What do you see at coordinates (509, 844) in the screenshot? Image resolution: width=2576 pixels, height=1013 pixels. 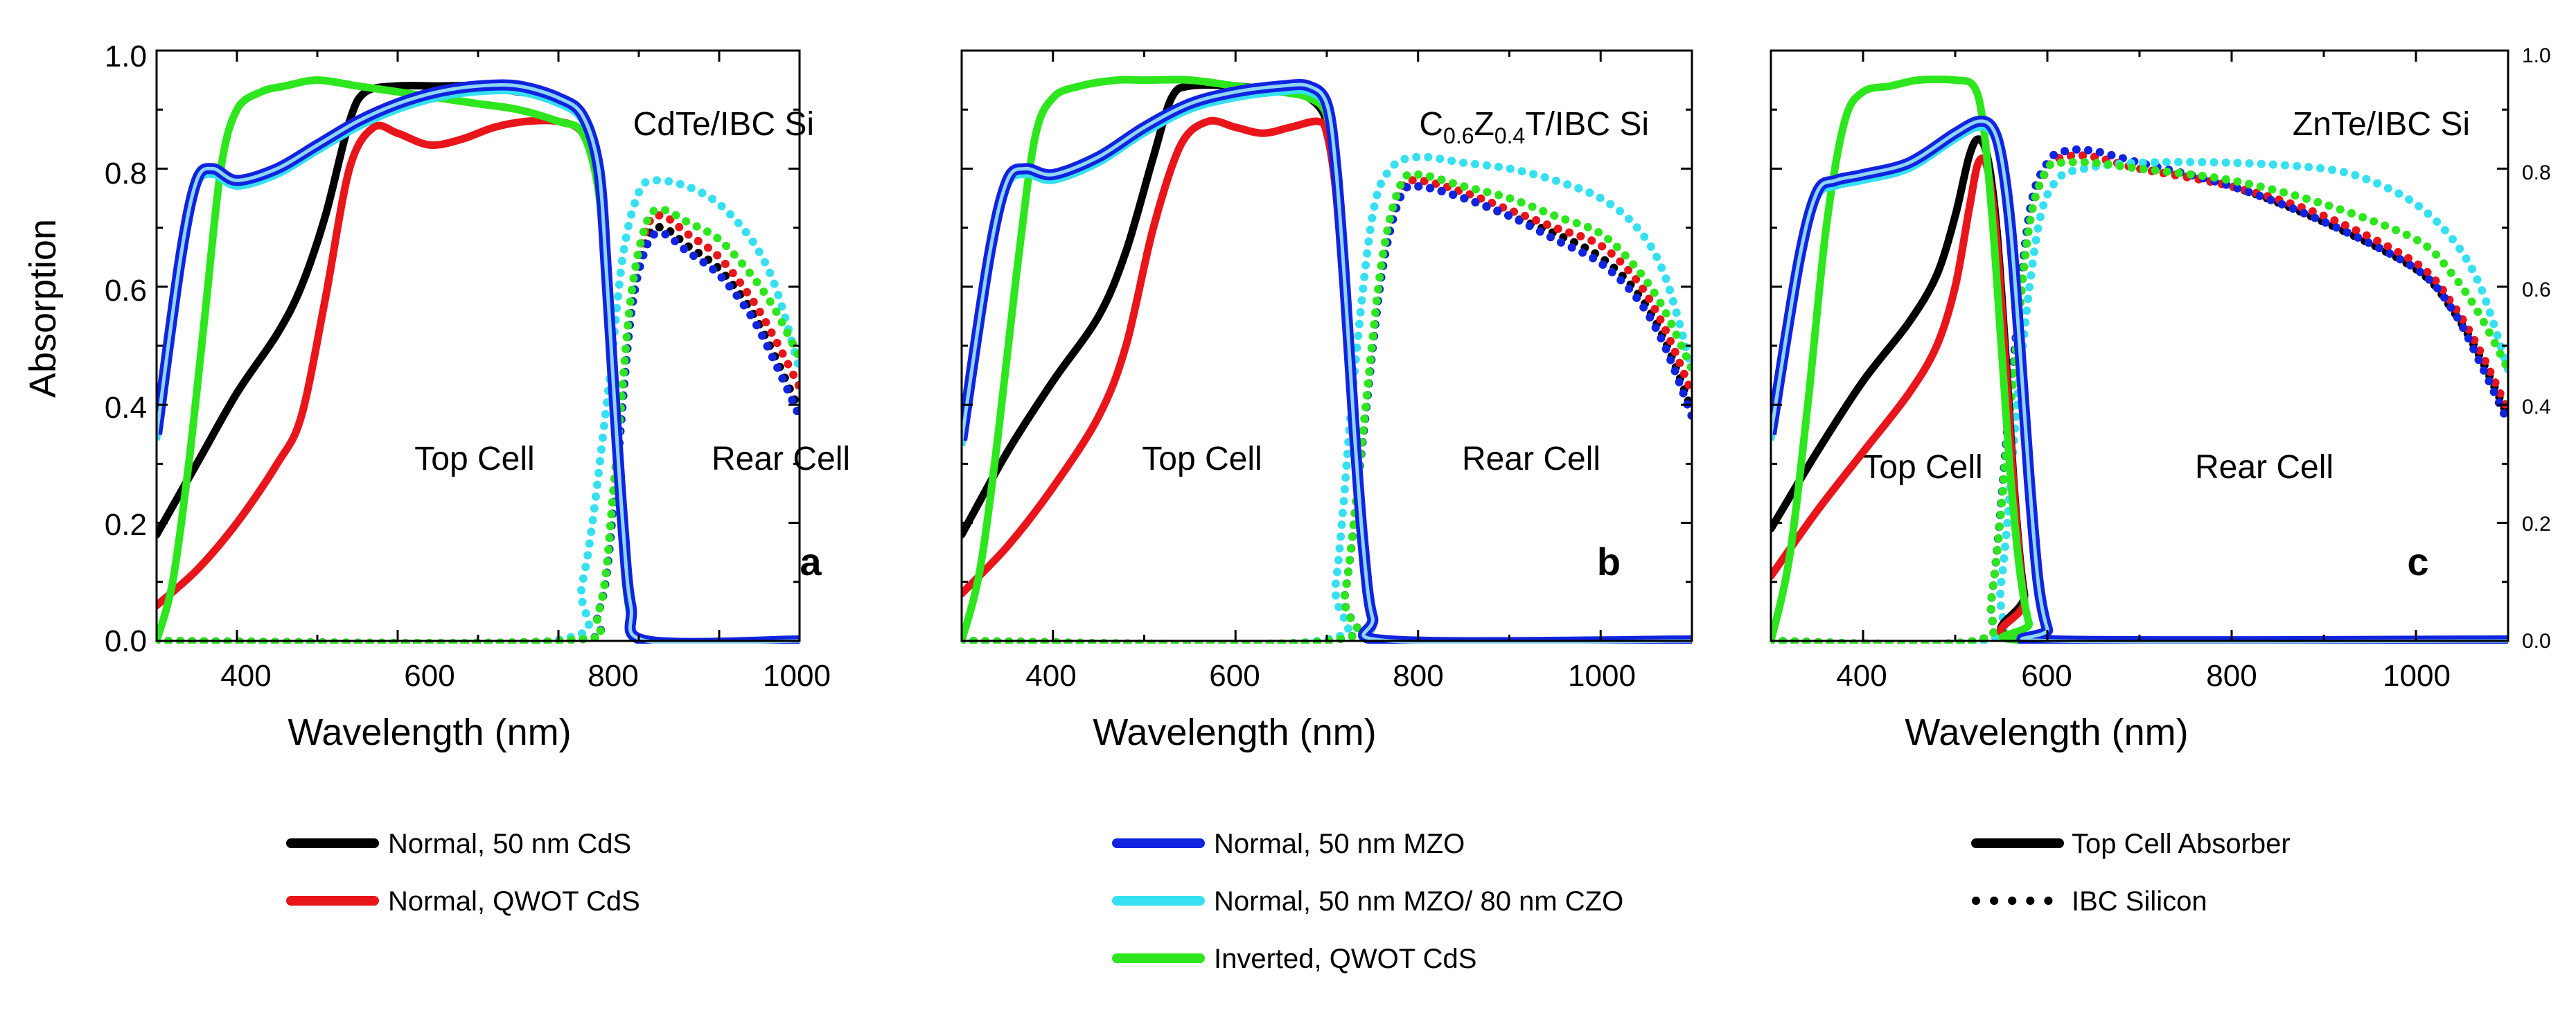 I see `legend-label: Normal, 50 nm CdS` at bounding box center [509, 844].